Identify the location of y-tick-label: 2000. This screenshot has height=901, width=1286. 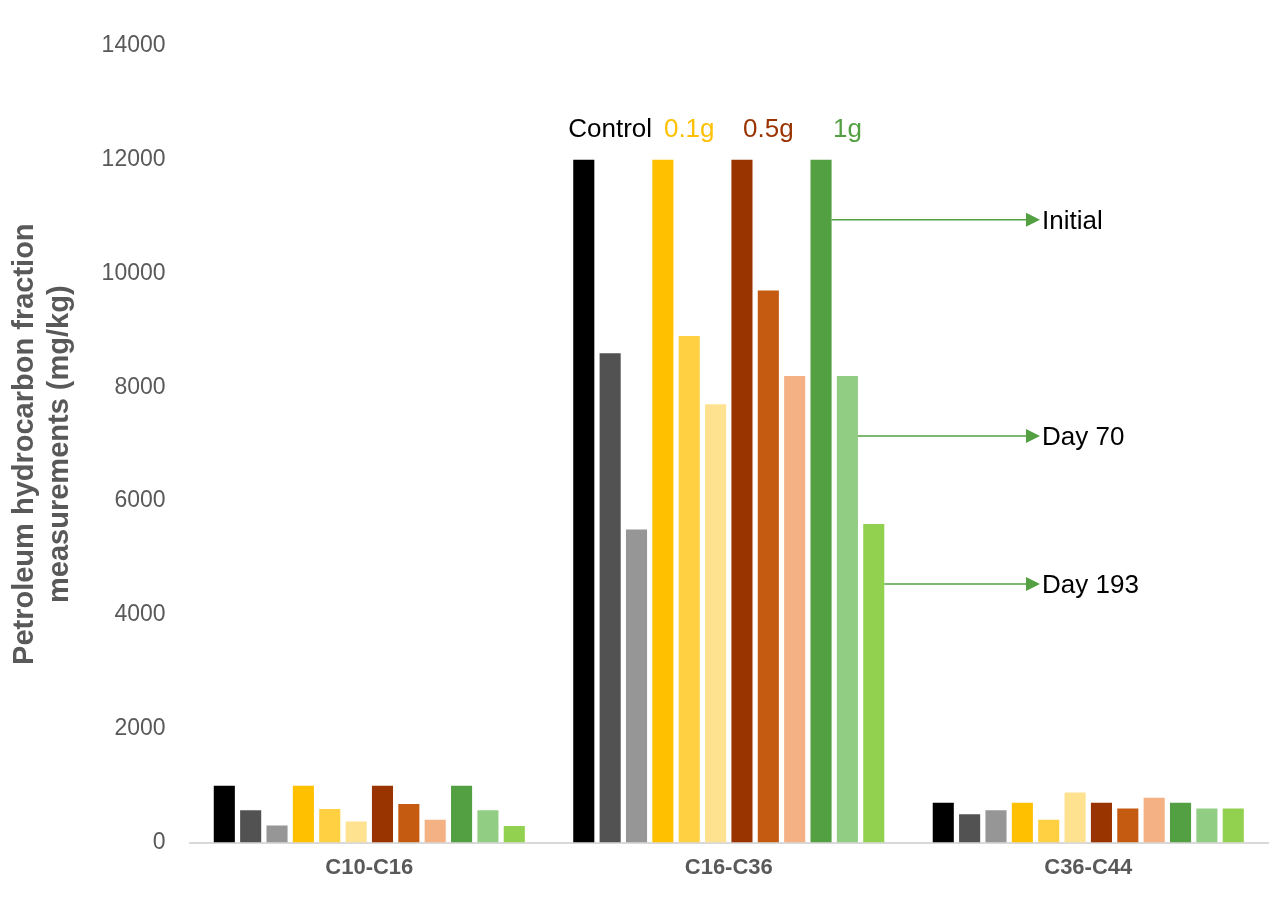
(140, 727).